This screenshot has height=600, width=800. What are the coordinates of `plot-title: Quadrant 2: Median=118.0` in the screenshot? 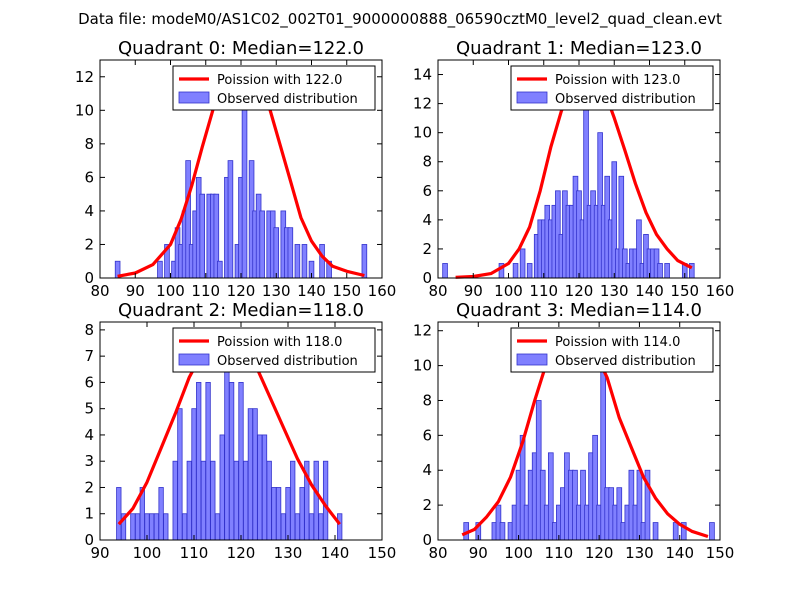 It's located at (241, 310).